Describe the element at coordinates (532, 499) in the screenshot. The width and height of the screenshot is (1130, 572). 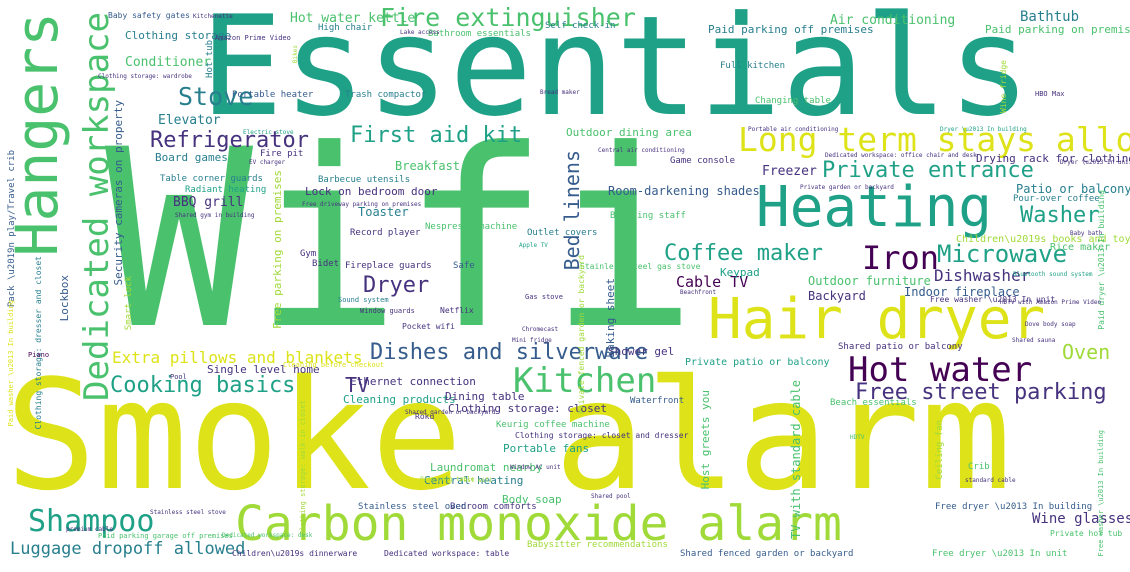
I see `word: Body soap` at that location.